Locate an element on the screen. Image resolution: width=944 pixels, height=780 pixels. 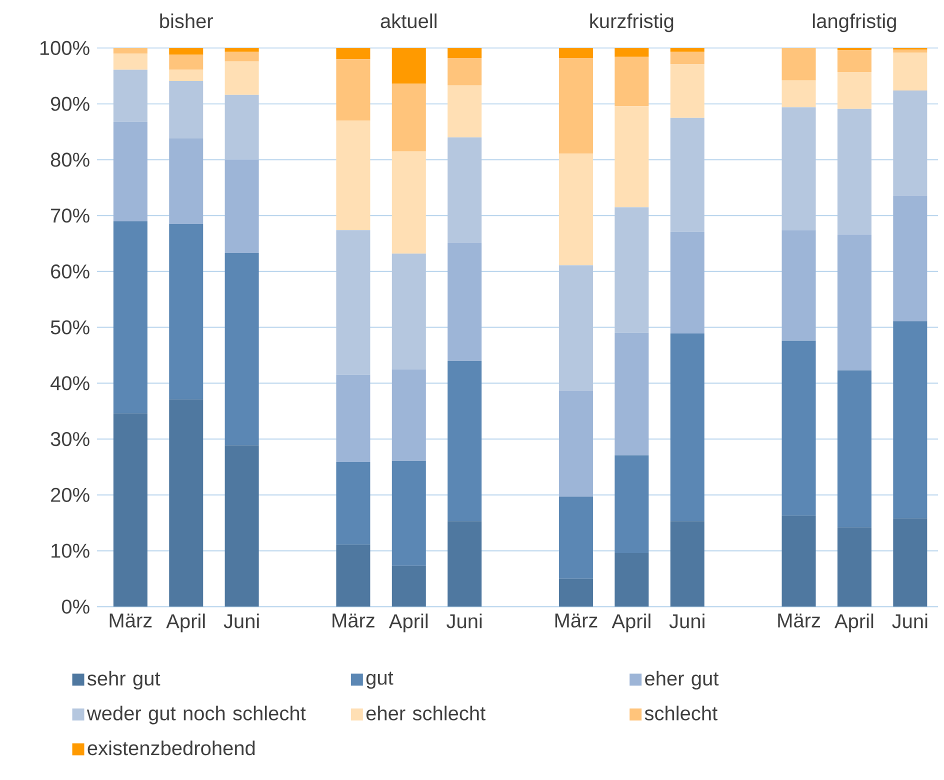
text: kurzfristig is located at coordinates (632, 22).